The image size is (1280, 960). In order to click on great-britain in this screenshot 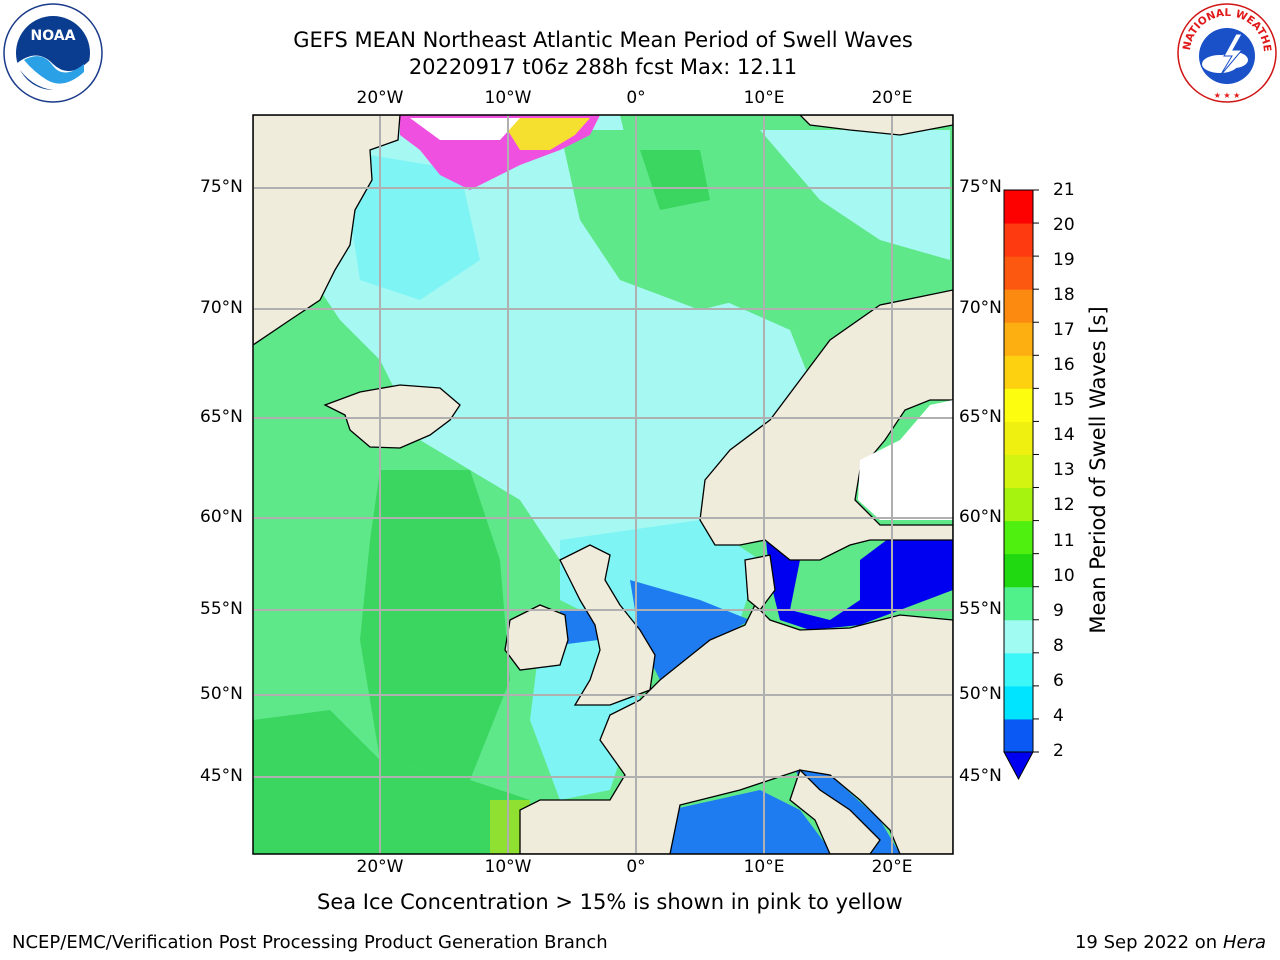, I will do `click(607, 625)`.